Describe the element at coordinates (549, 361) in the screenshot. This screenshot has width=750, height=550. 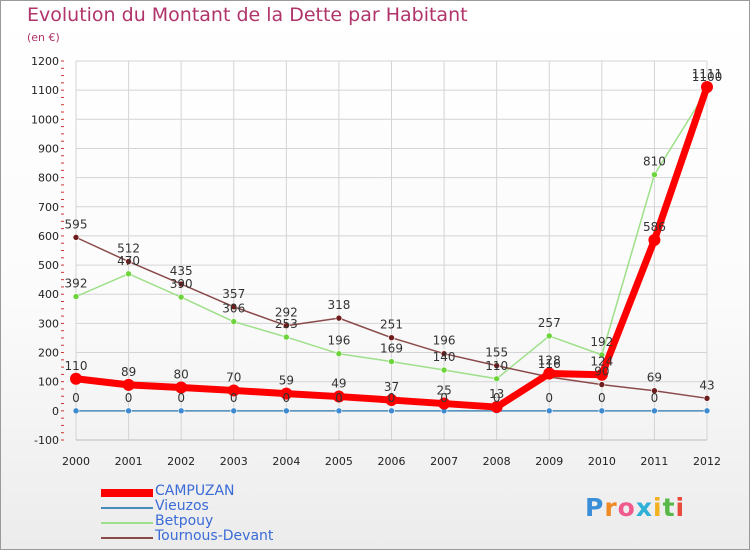
I see `data-label-campuzan: 128` at that location.